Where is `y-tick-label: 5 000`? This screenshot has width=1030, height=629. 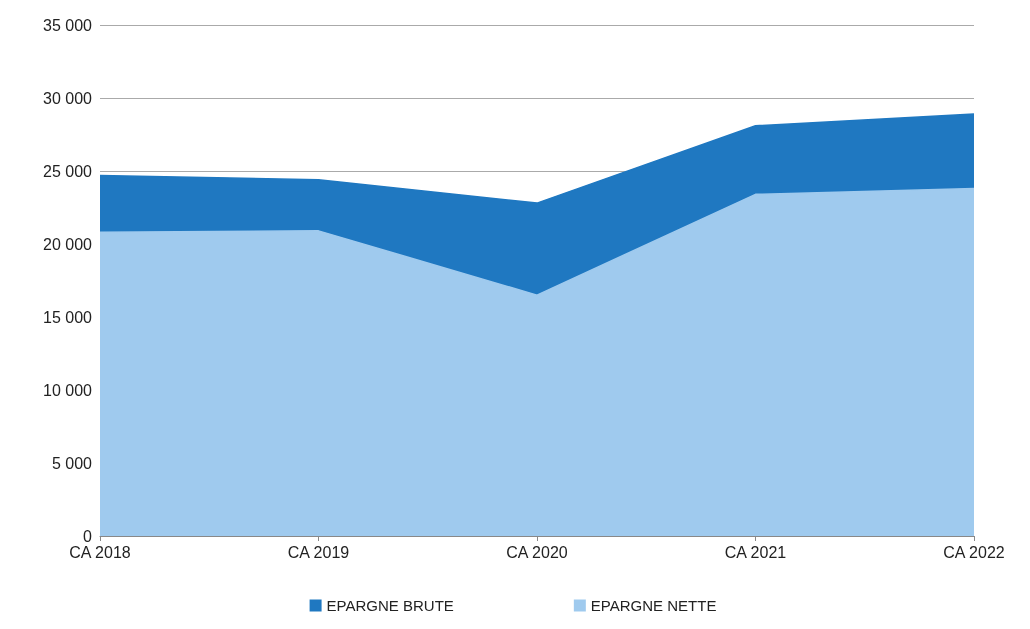 y-tick-label: 5 000 is located at coordinates (72, 463).